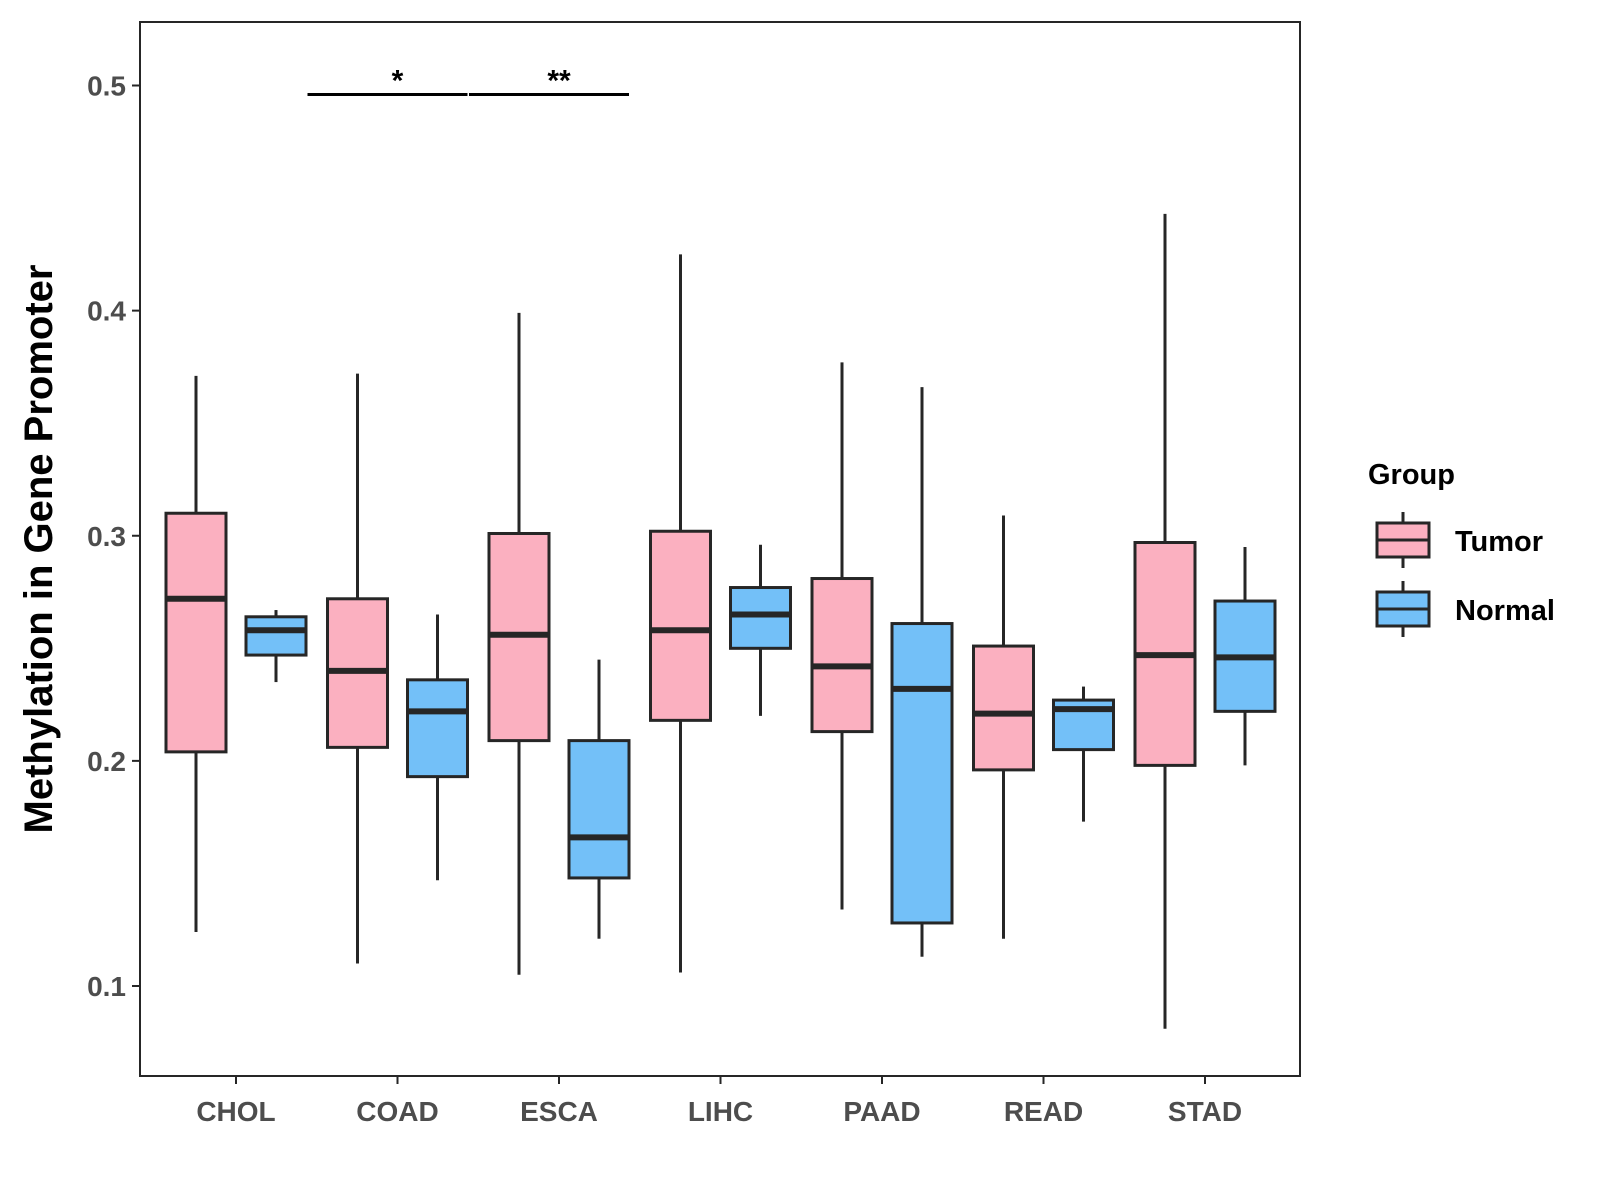 The image size is (1600, 1200). I want to click on box-normal-paad, so click(922, 672).